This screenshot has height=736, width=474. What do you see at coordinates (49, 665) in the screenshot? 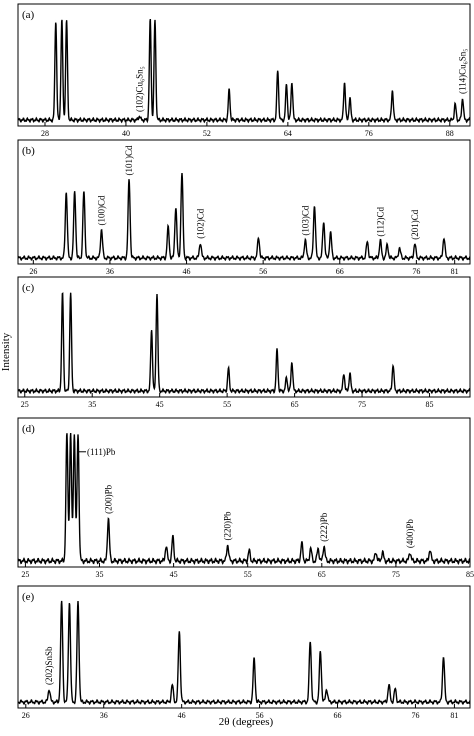
I see `peak-annotation: (202)SnSb` at bounding box center [49, 665].